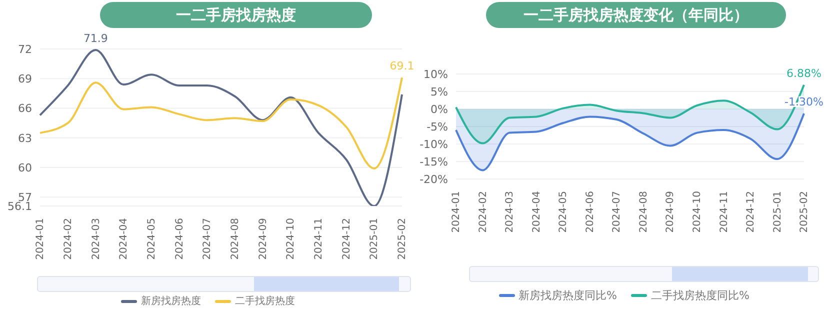 The height and width of the screenshot is (312, 832). Describe the element at coordinates (221, 123) in the screenshot. I see `line-series` at that location.